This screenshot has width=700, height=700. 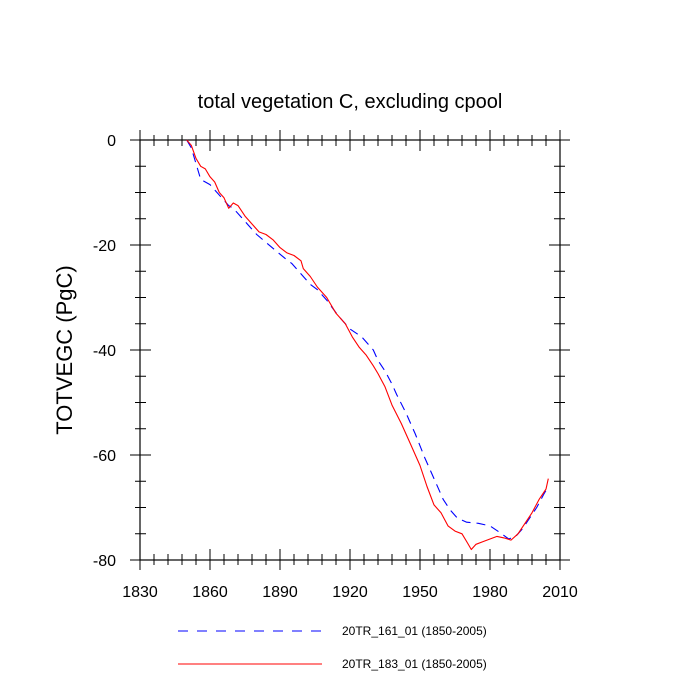 What do you see at coordinates (414, 631) in the screenshot?
I see `legend-label-series-1: 20TR_161_01 (1850-2005)` at bounding box center [414, 631].